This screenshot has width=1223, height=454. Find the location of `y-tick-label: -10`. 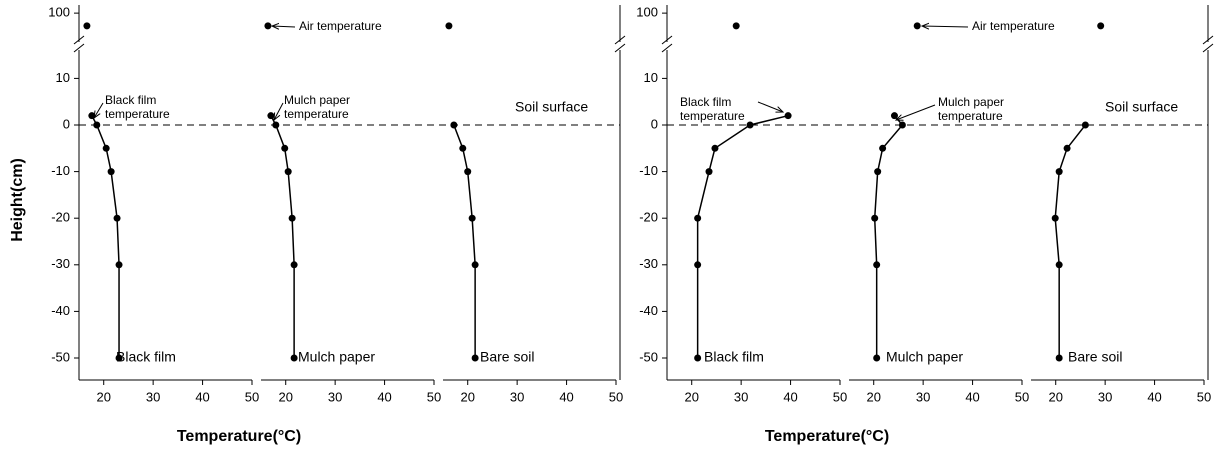

y-tick-label: -10 is located at coordinates (648, 170).